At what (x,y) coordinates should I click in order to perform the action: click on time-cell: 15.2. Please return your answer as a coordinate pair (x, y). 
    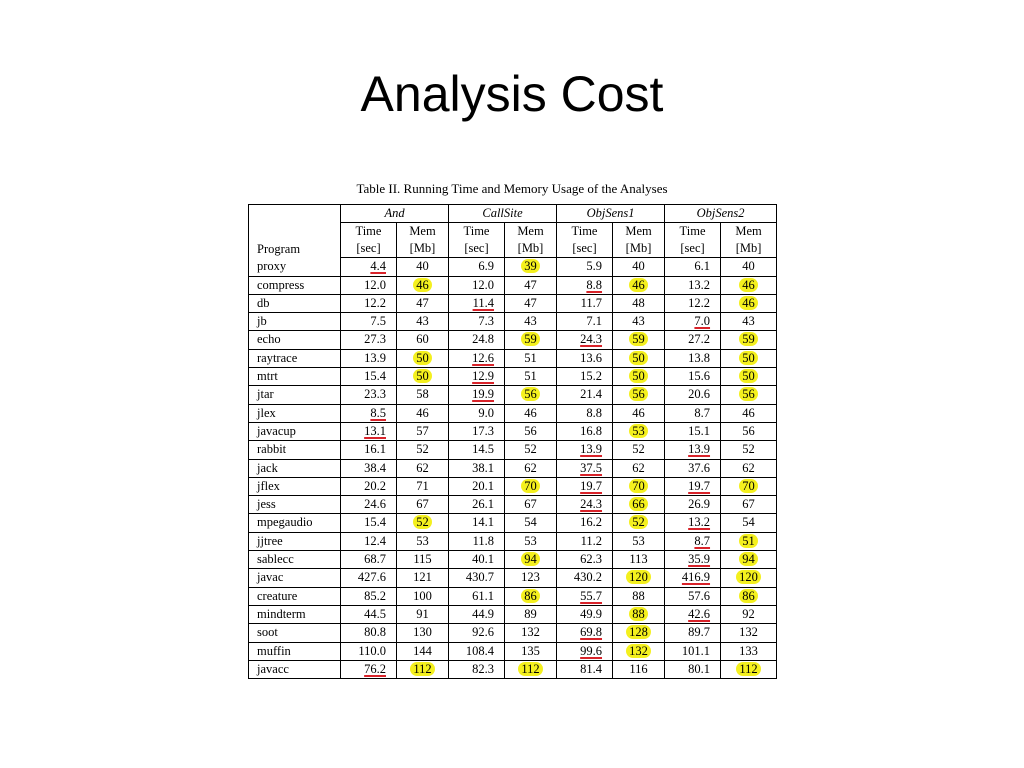
    Looking at the image, I should click on (584, 377).